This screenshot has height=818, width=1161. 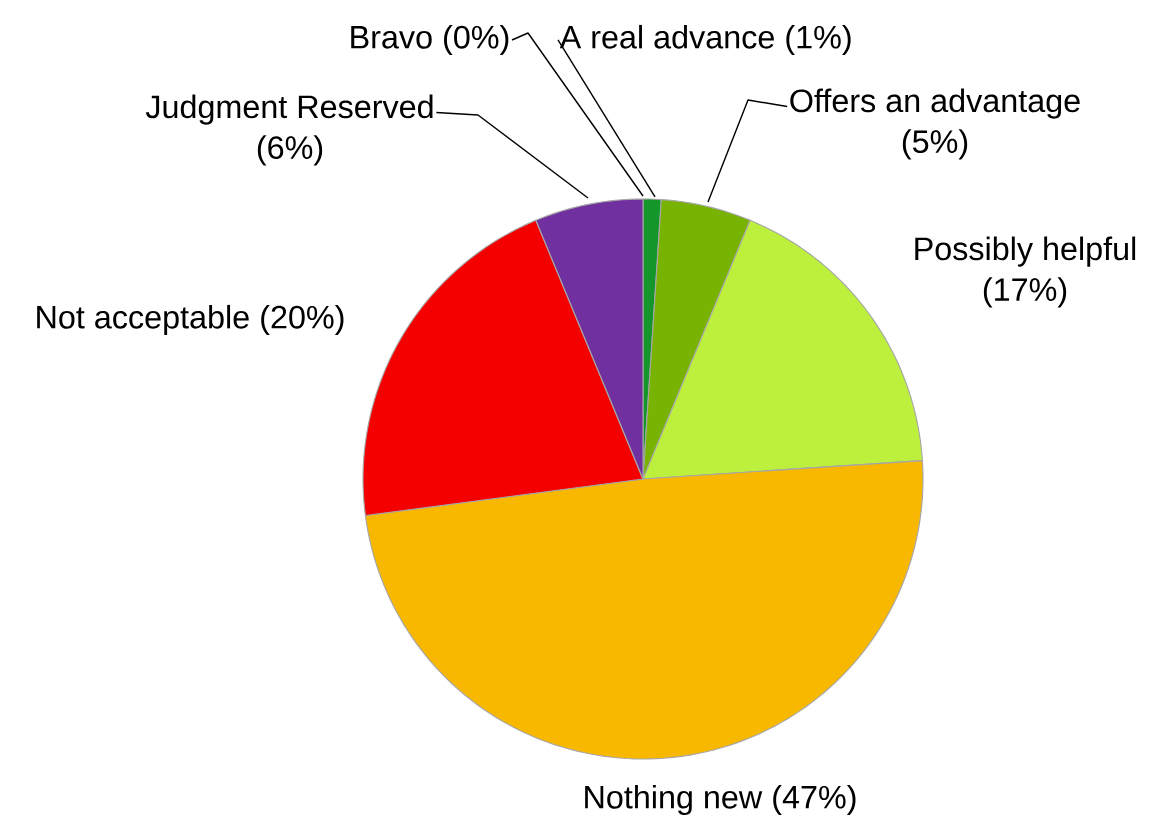 I want to click on slice-label: Judgment Reserved, so click(x=289, y=109).